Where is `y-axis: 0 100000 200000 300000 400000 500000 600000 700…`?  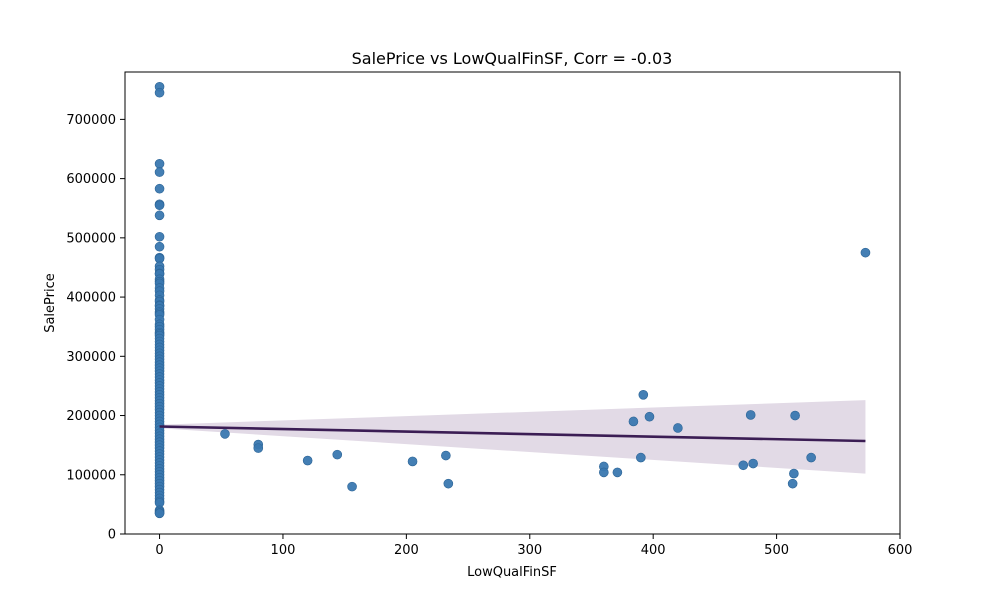
y-axis: 0 100000 200000 300000 400000 500000 600000 700… is located at coordinates (95, 328).